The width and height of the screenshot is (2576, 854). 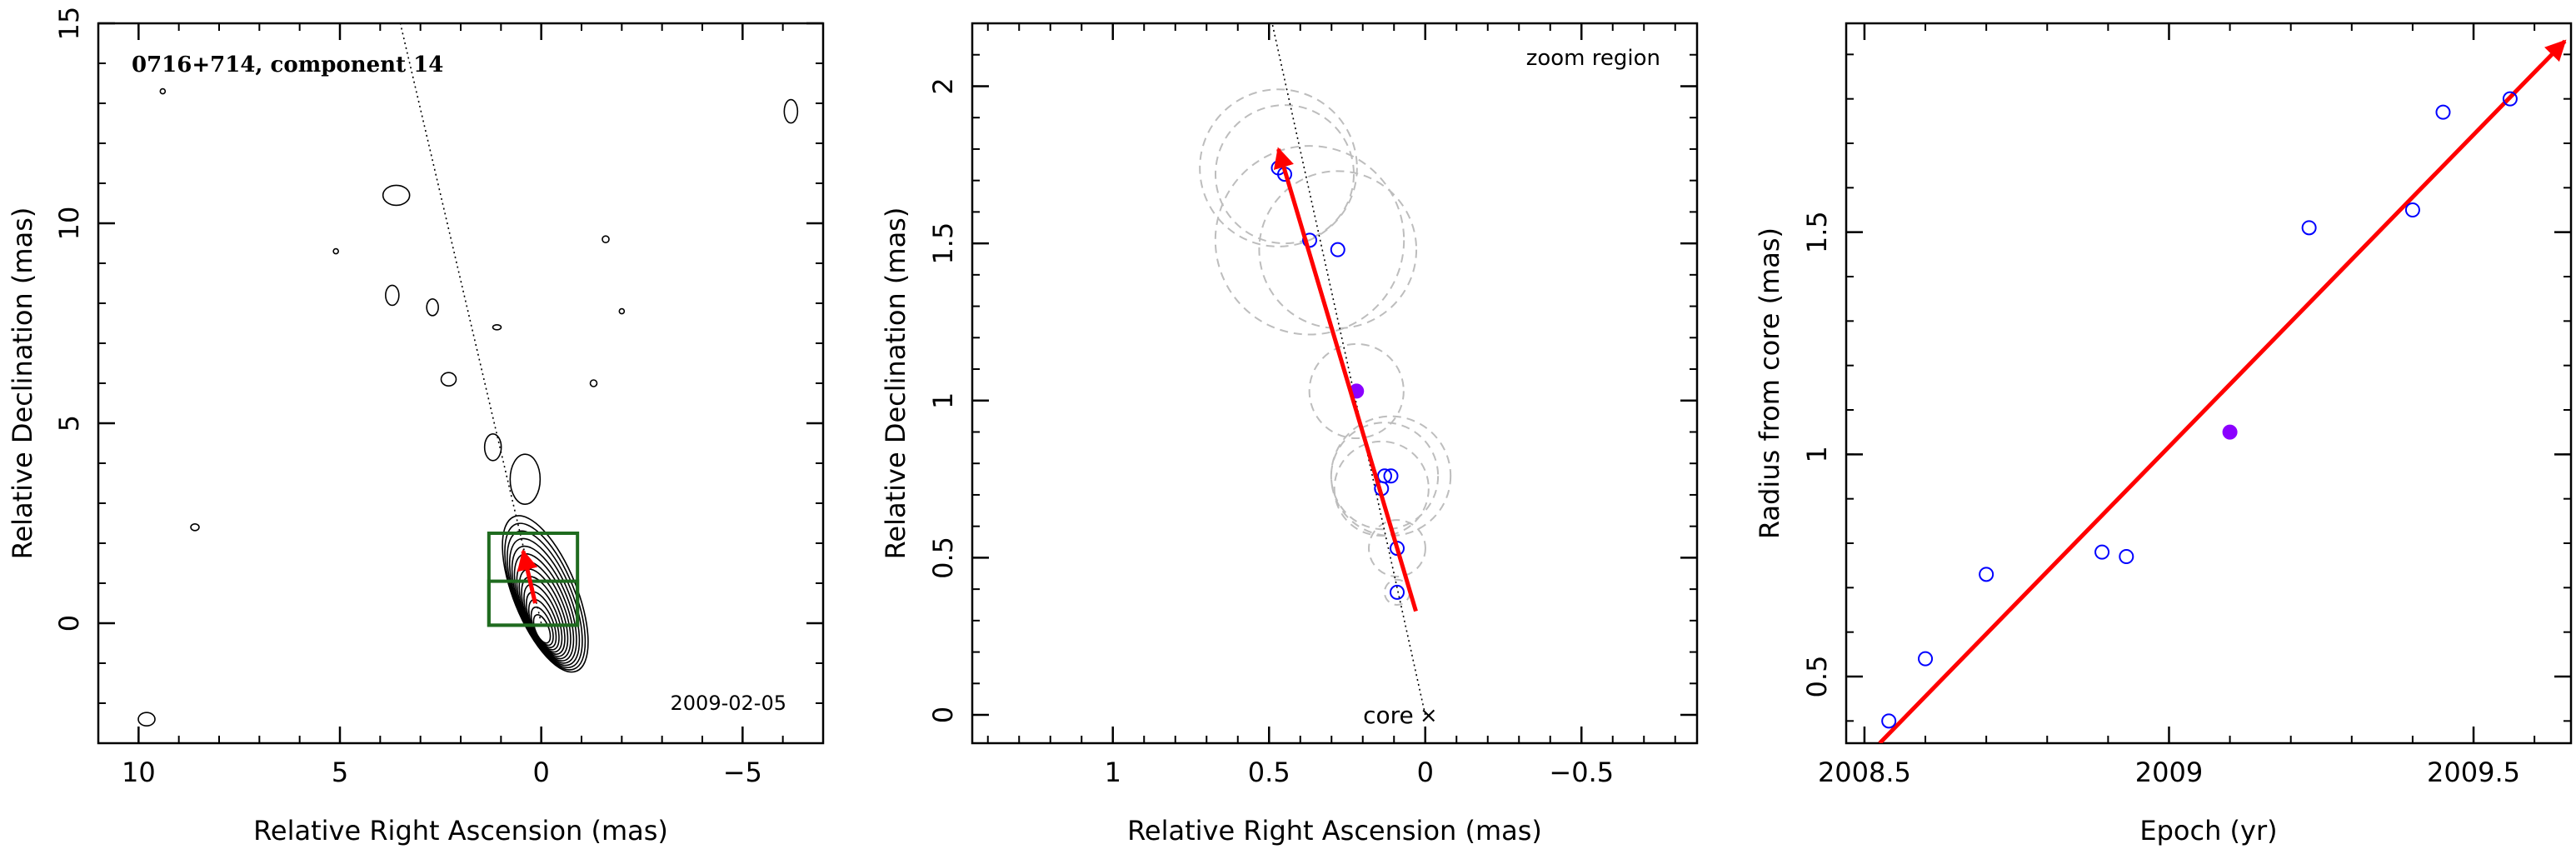 I want to click on x-tick-label: 0.5, so click(x=1269, y=772).